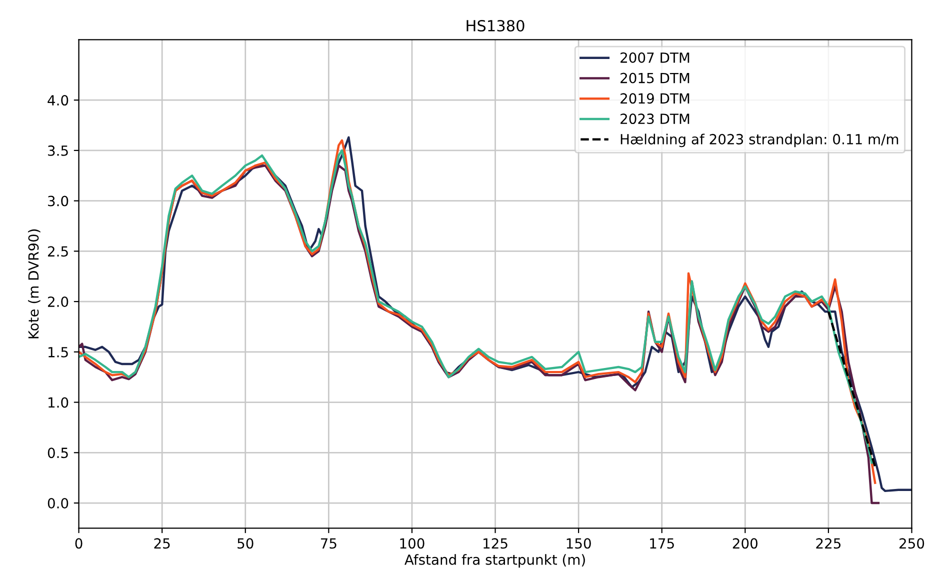 The image size is (938, 583). I want to click on x-tick-label: 200, so click(745, 543).